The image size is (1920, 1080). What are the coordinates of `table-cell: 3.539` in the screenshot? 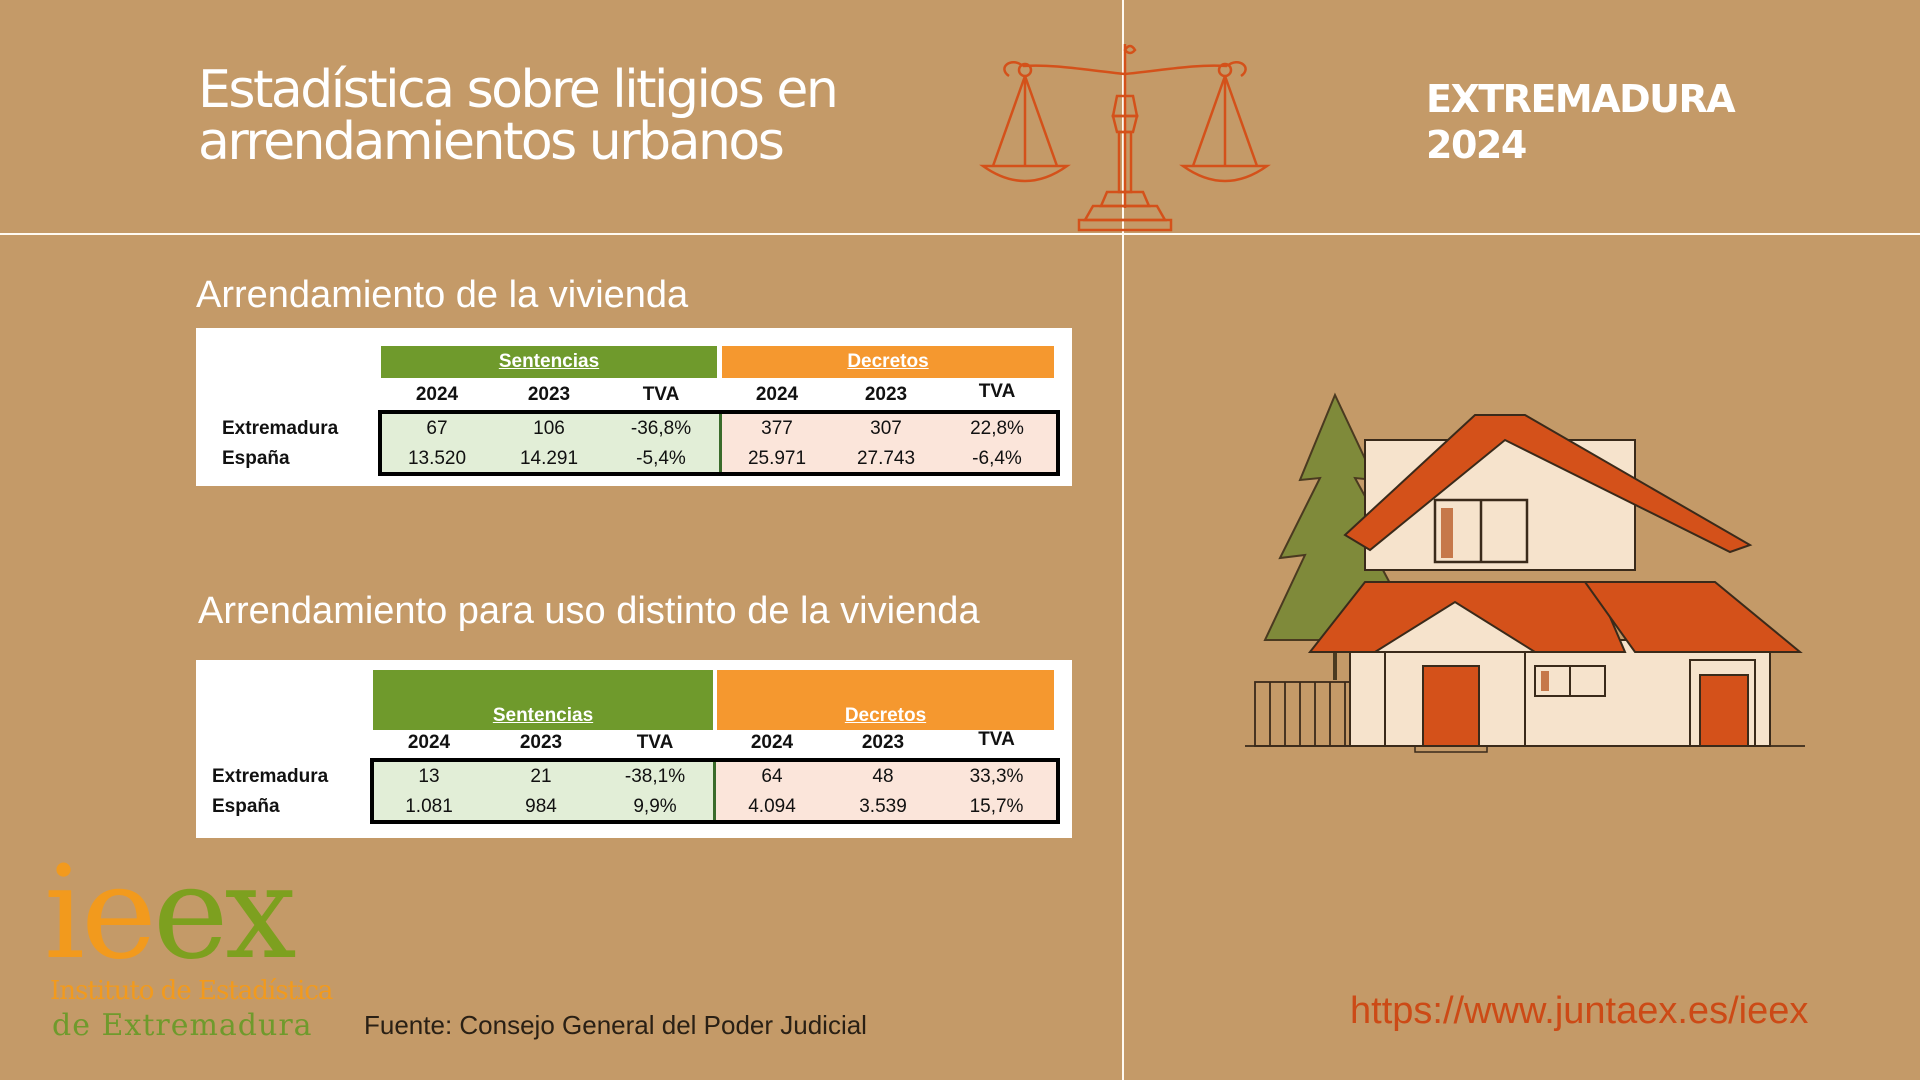 It's located at (883, 806).